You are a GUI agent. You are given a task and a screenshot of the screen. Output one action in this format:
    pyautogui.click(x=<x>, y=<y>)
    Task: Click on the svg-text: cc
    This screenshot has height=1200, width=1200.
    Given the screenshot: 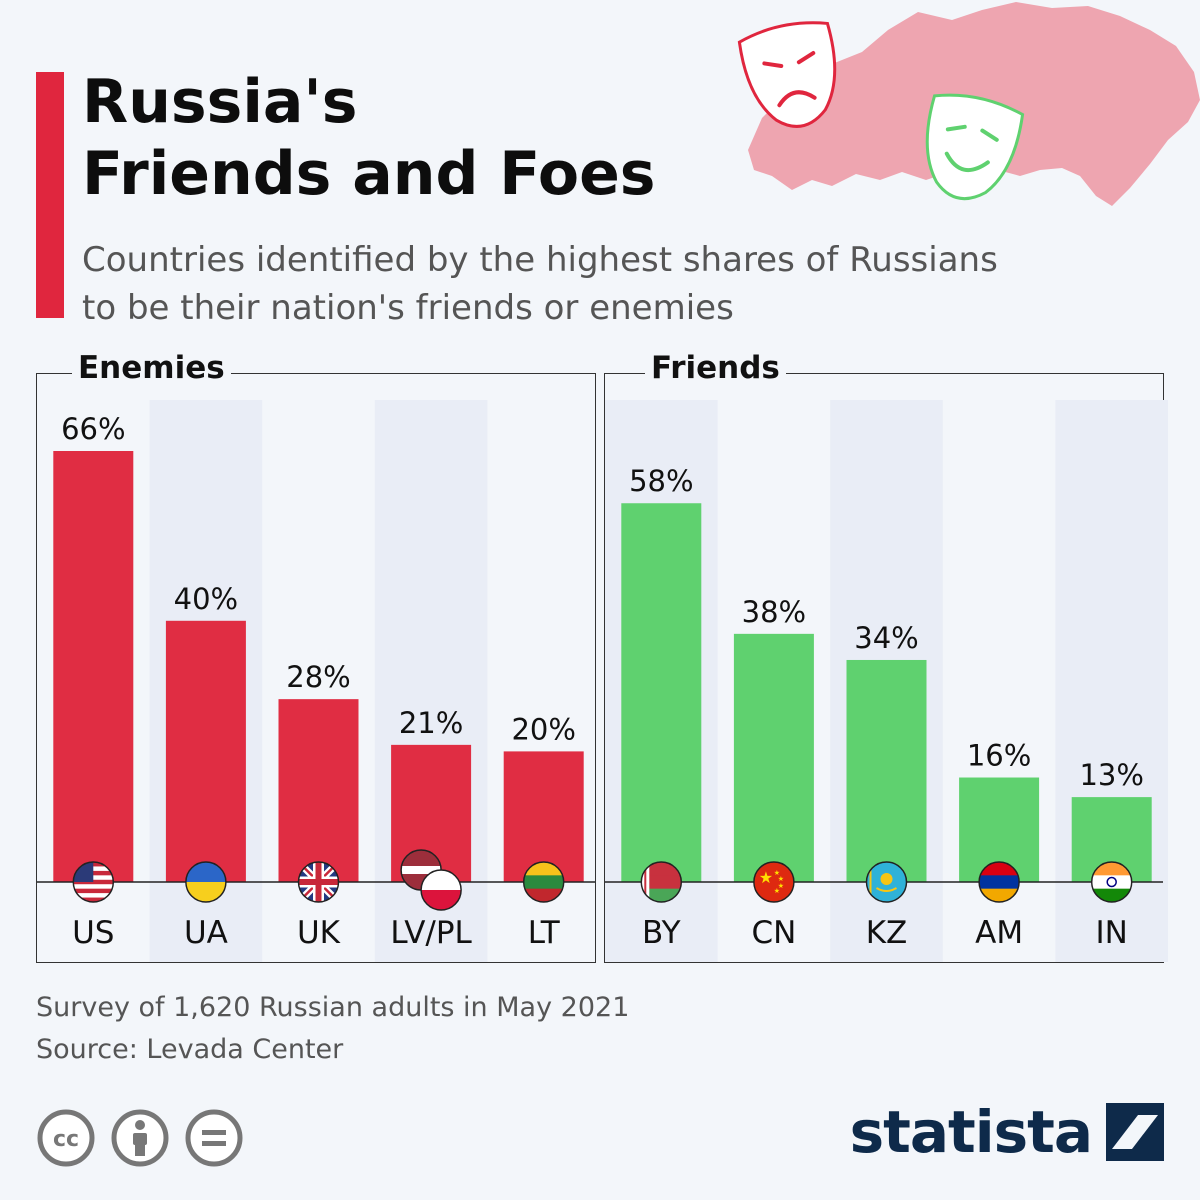 What is the action you would take?
    pyautogui.click(x=66, y=1139)
    